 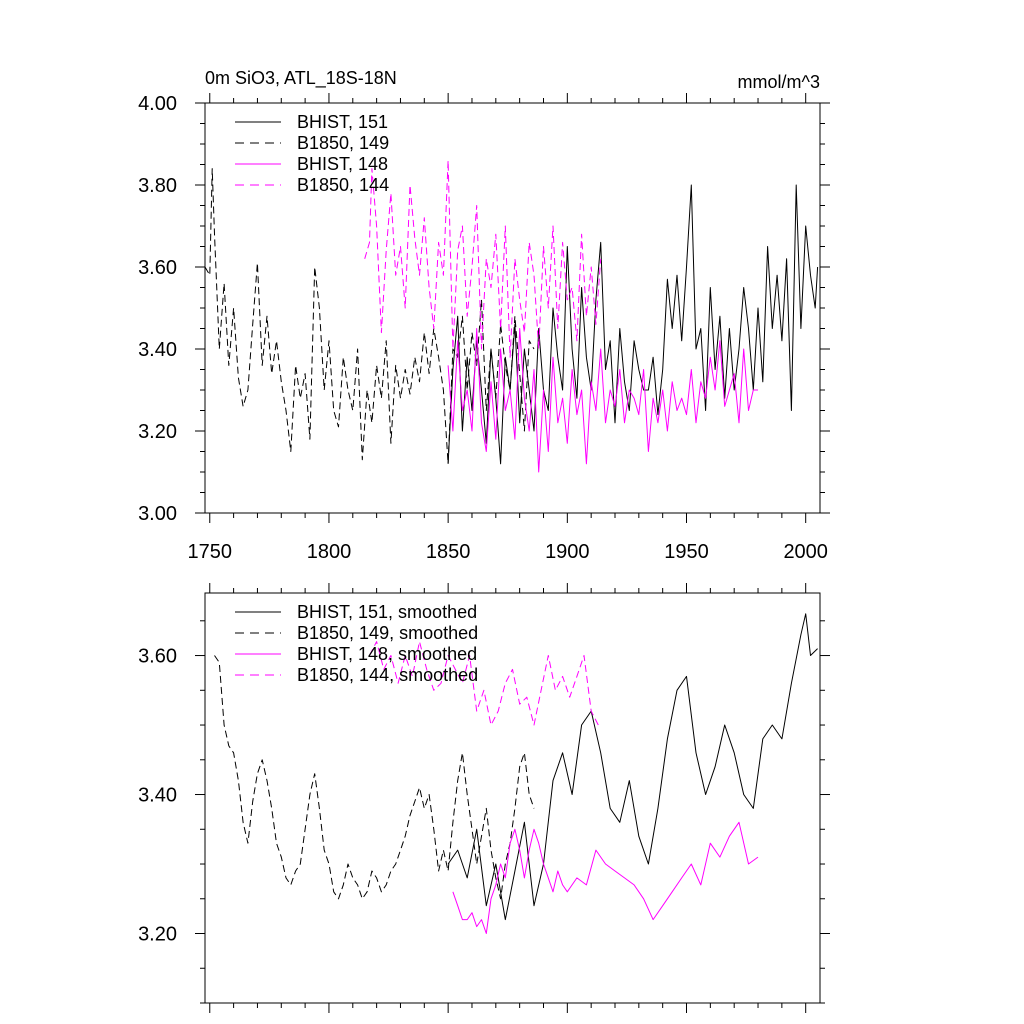 I want to click on legend-label-4: B1850, 144, smoothed, so click(x=387, y=675).